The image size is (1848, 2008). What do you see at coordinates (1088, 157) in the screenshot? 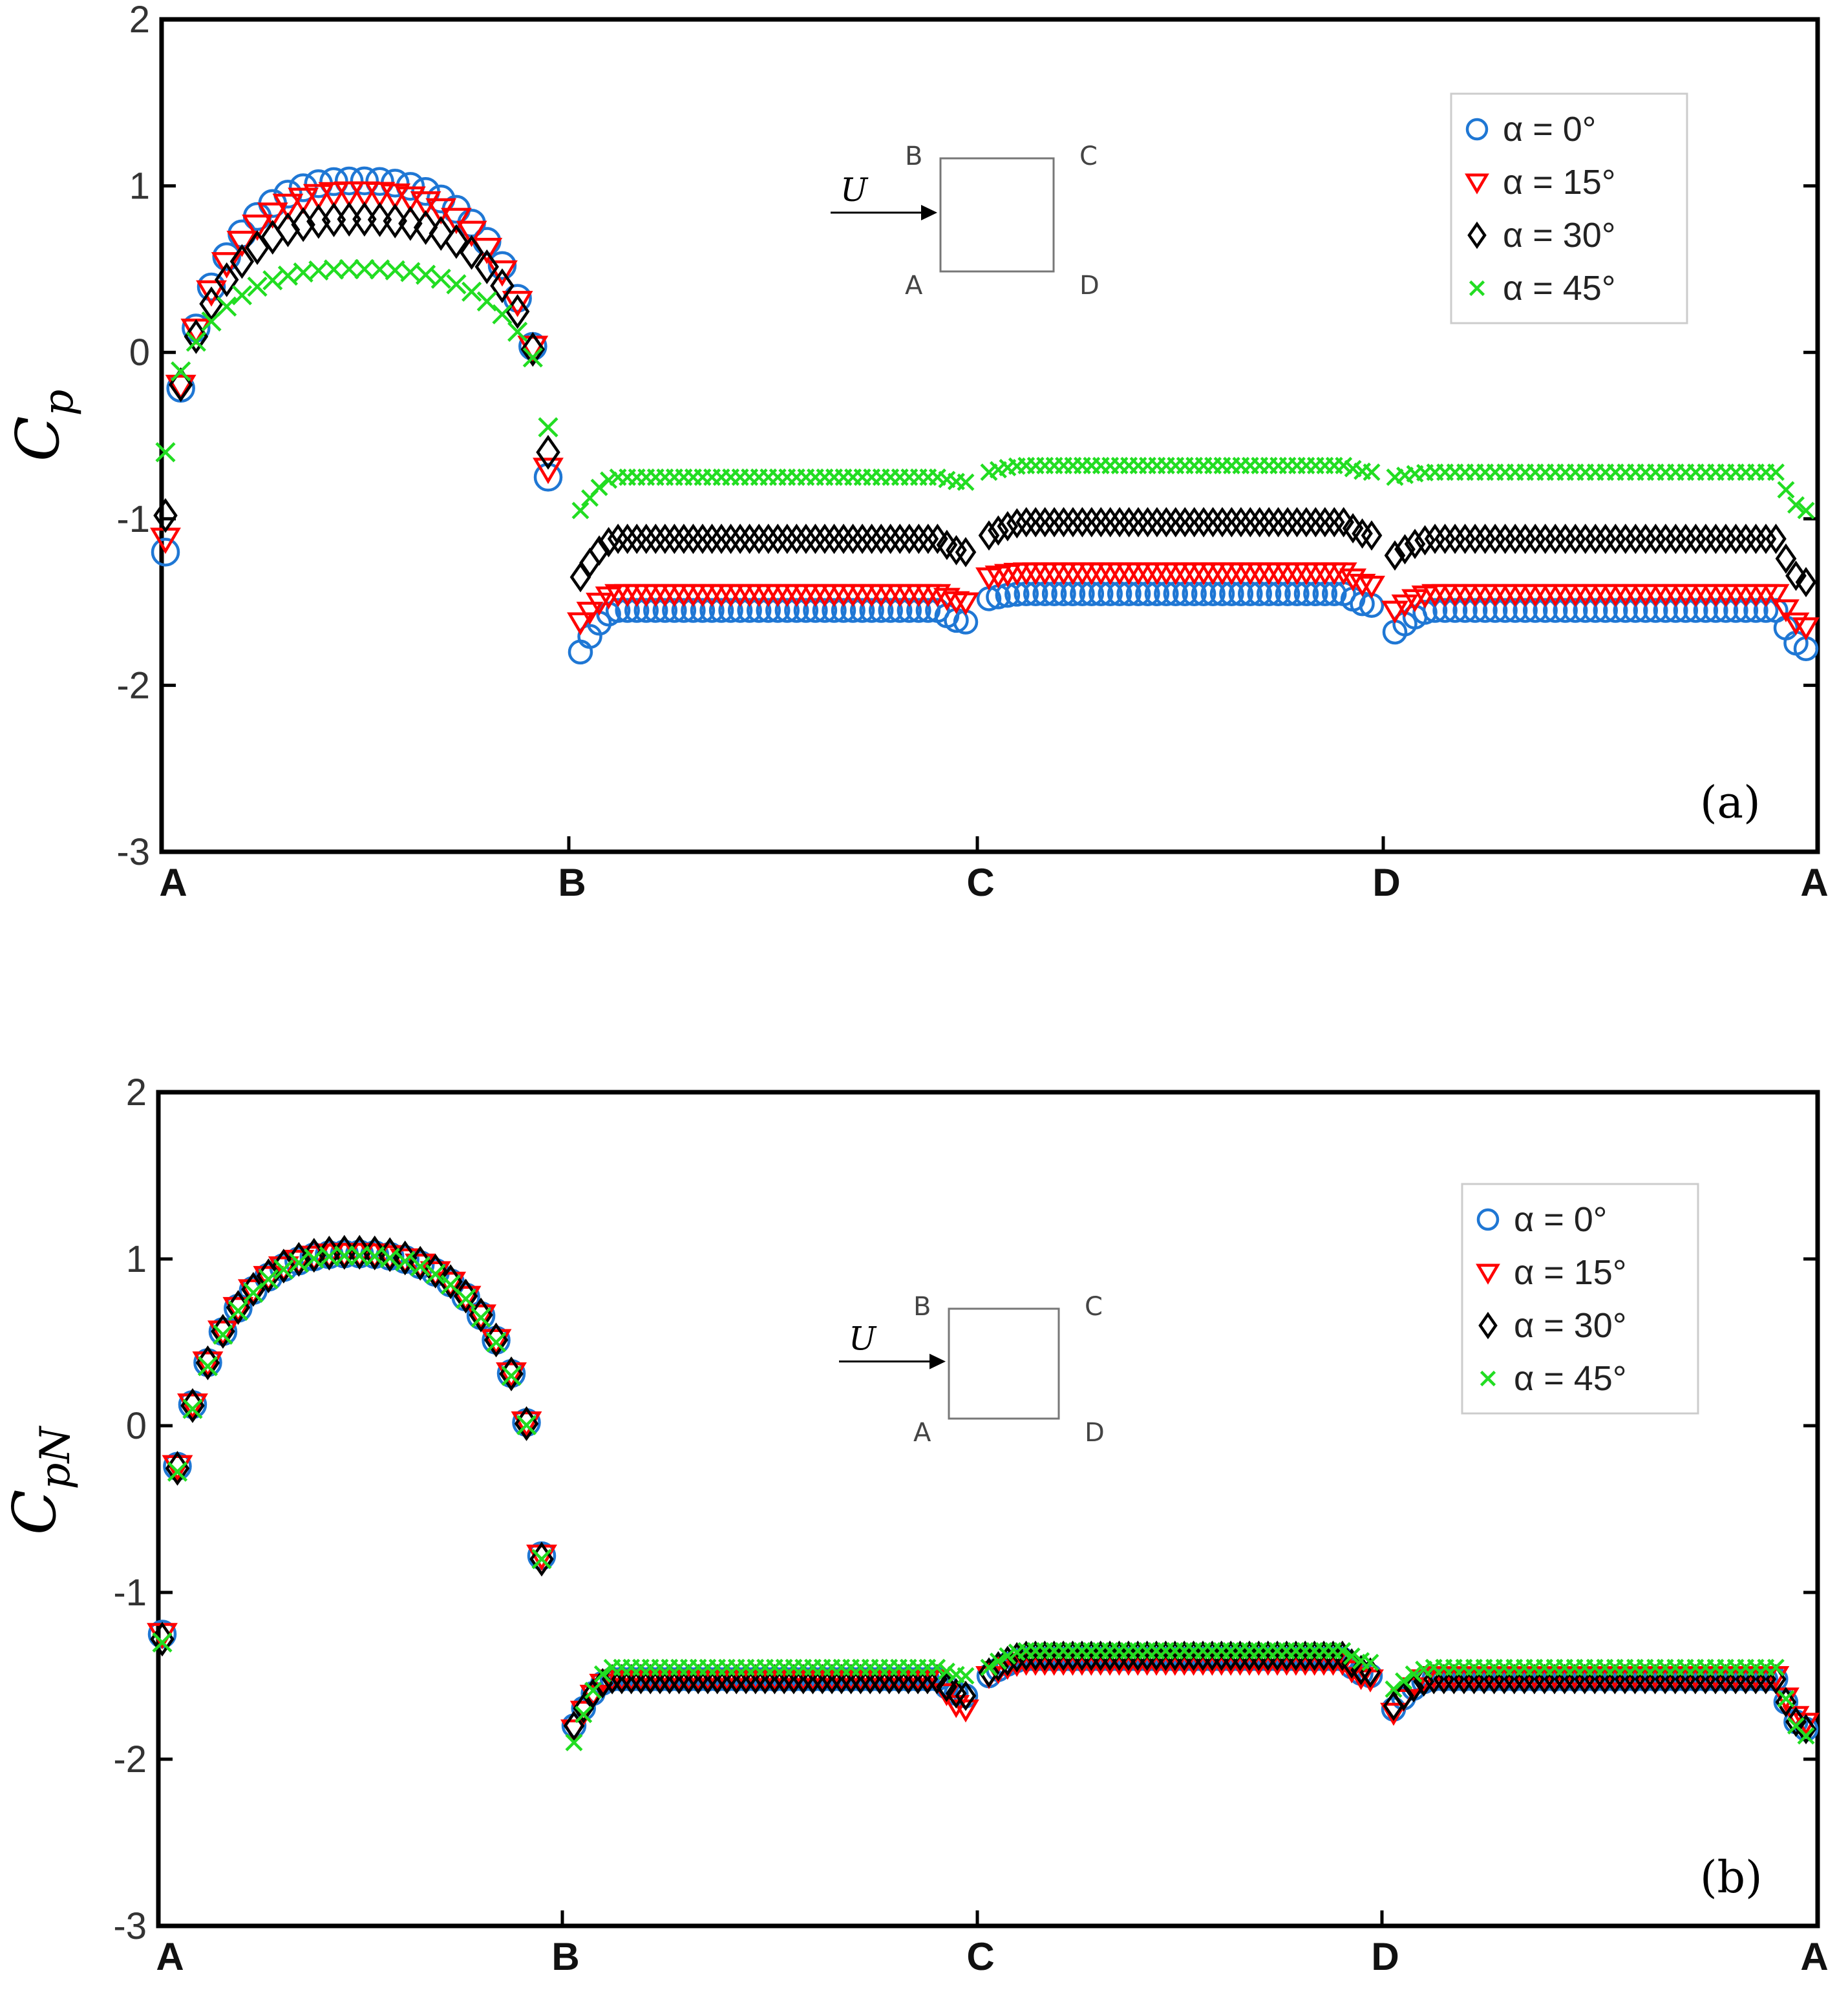
I see `inset-corner-label: C` at bounding box center [1088, 157].